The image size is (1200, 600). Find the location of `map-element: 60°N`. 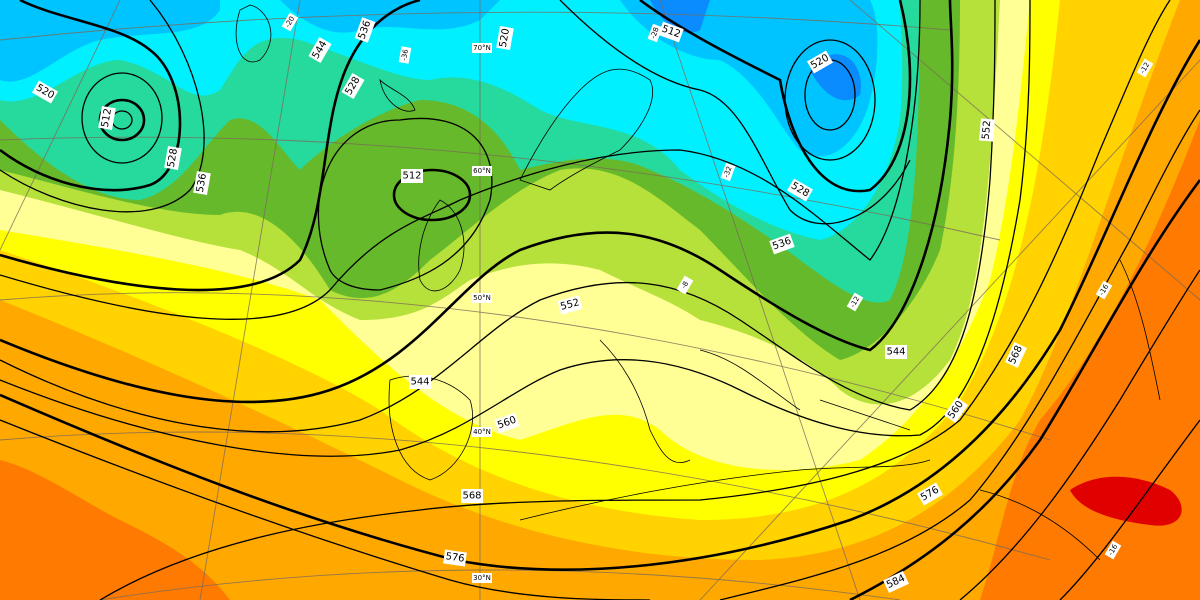

map-element: 60°N is located at coordinates (482, 171).